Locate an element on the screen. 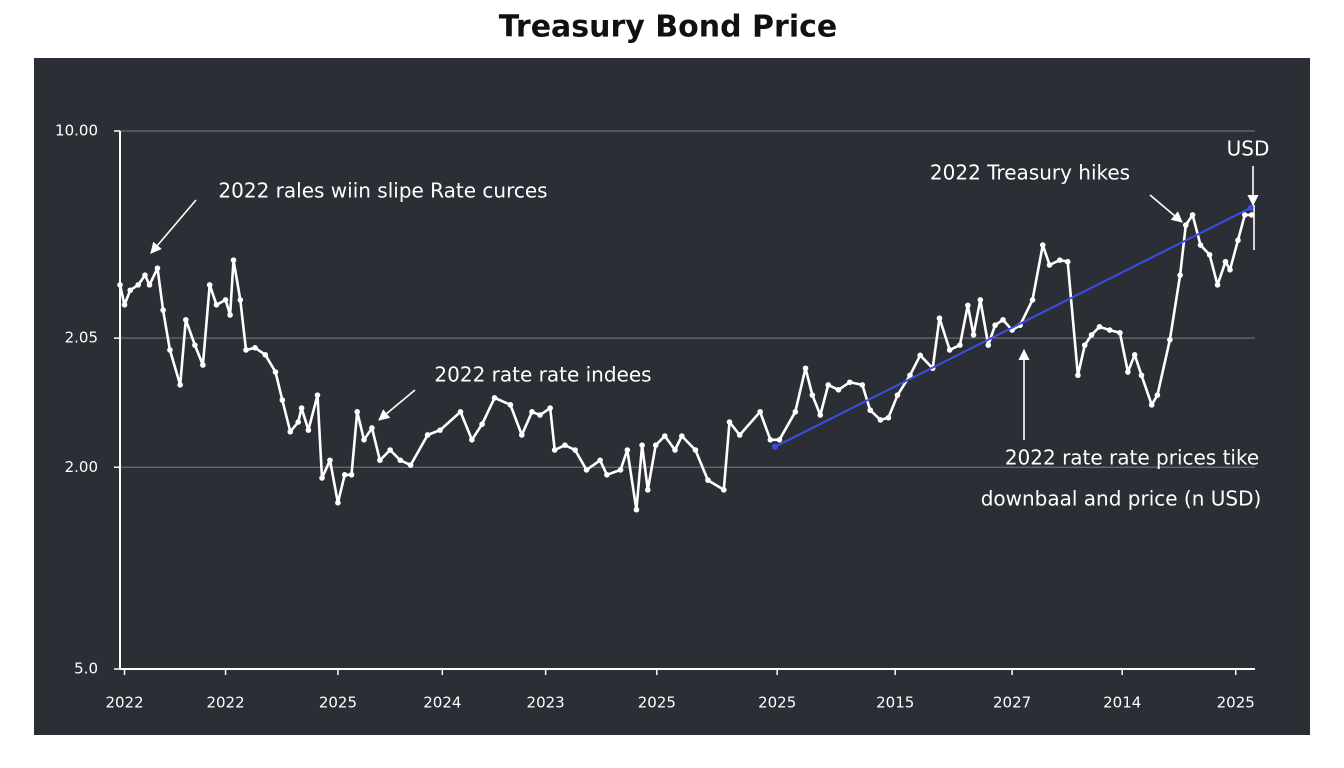 This screenshot has height=768, width=1344. annotation: downbaal and price (n USD) is located at coordinates (1121, 499).